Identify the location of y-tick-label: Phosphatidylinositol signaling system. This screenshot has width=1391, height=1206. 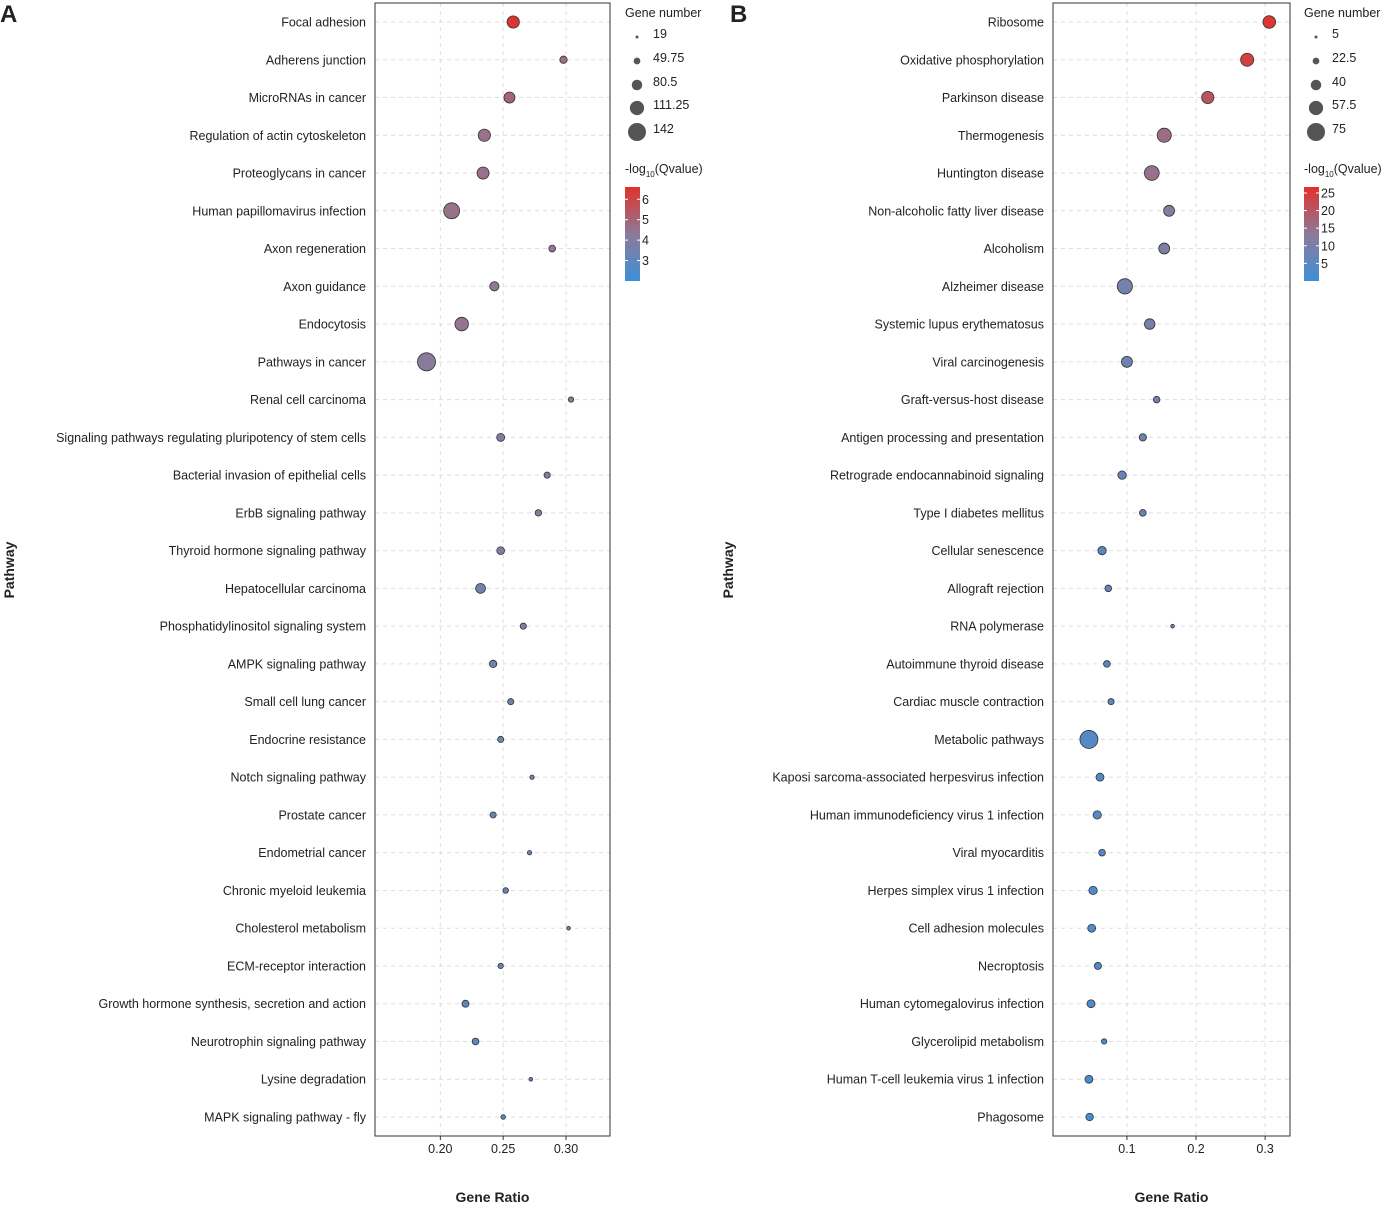
(263, 627).